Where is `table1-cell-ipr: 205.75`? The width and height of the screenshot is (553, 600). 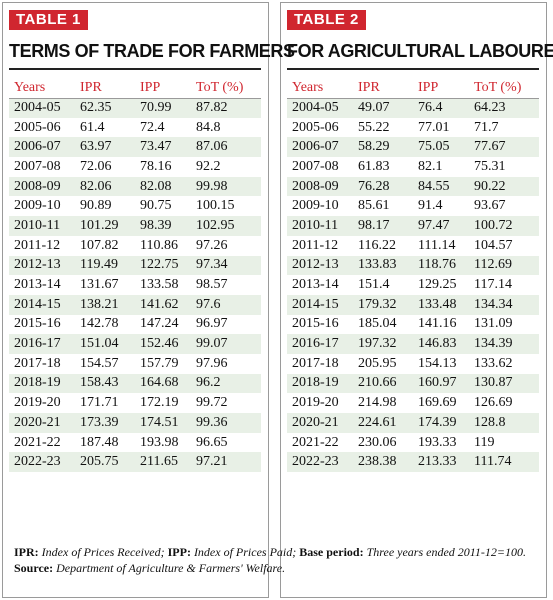
table1-cell-ipr: 205.75 is located at coordinates (105, 462).